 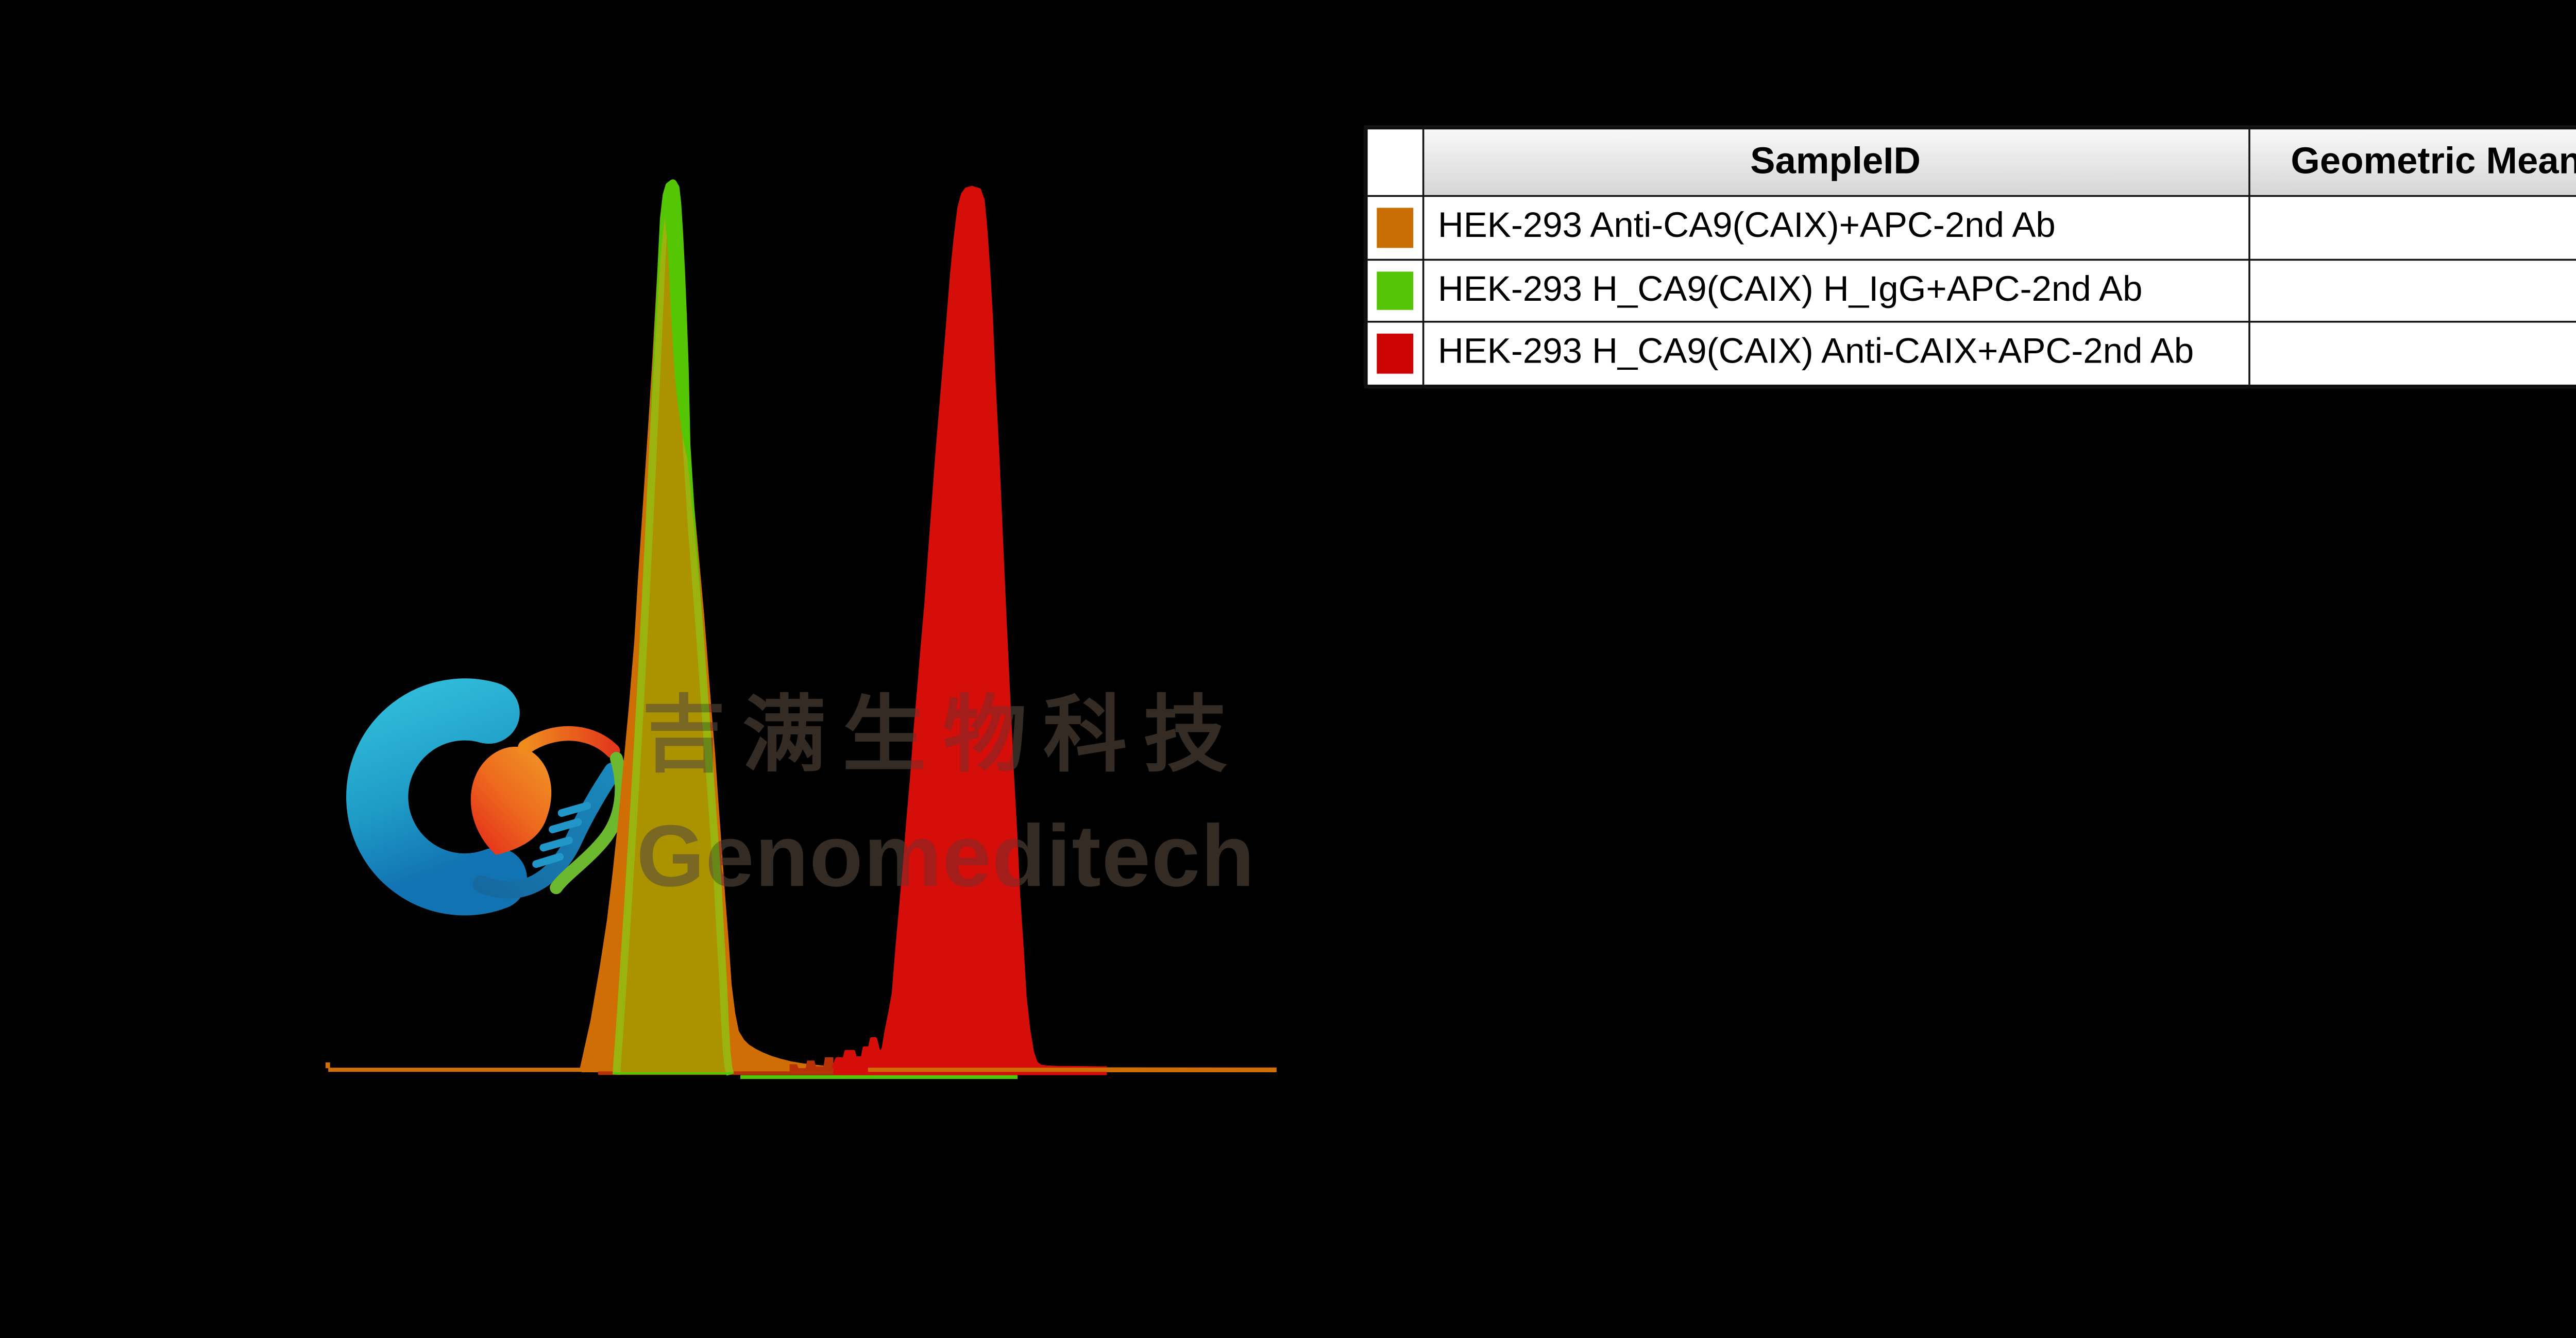 I want to click on logo-leaf-icon, so click(x=589, y=823).